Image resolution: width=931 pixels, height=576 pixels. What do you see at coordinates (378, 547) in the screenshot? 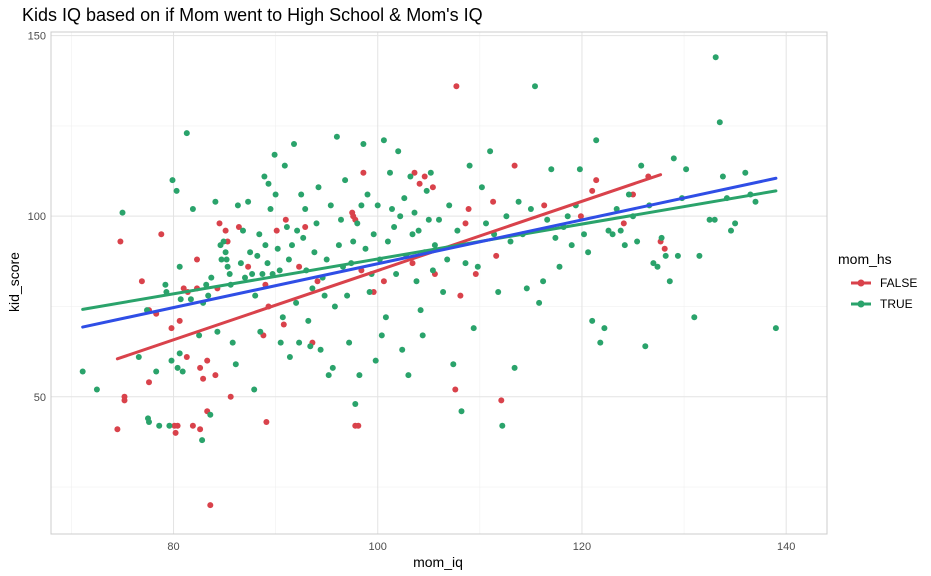
I see `x-tick-label: 100` at bounding box center [378, 547].